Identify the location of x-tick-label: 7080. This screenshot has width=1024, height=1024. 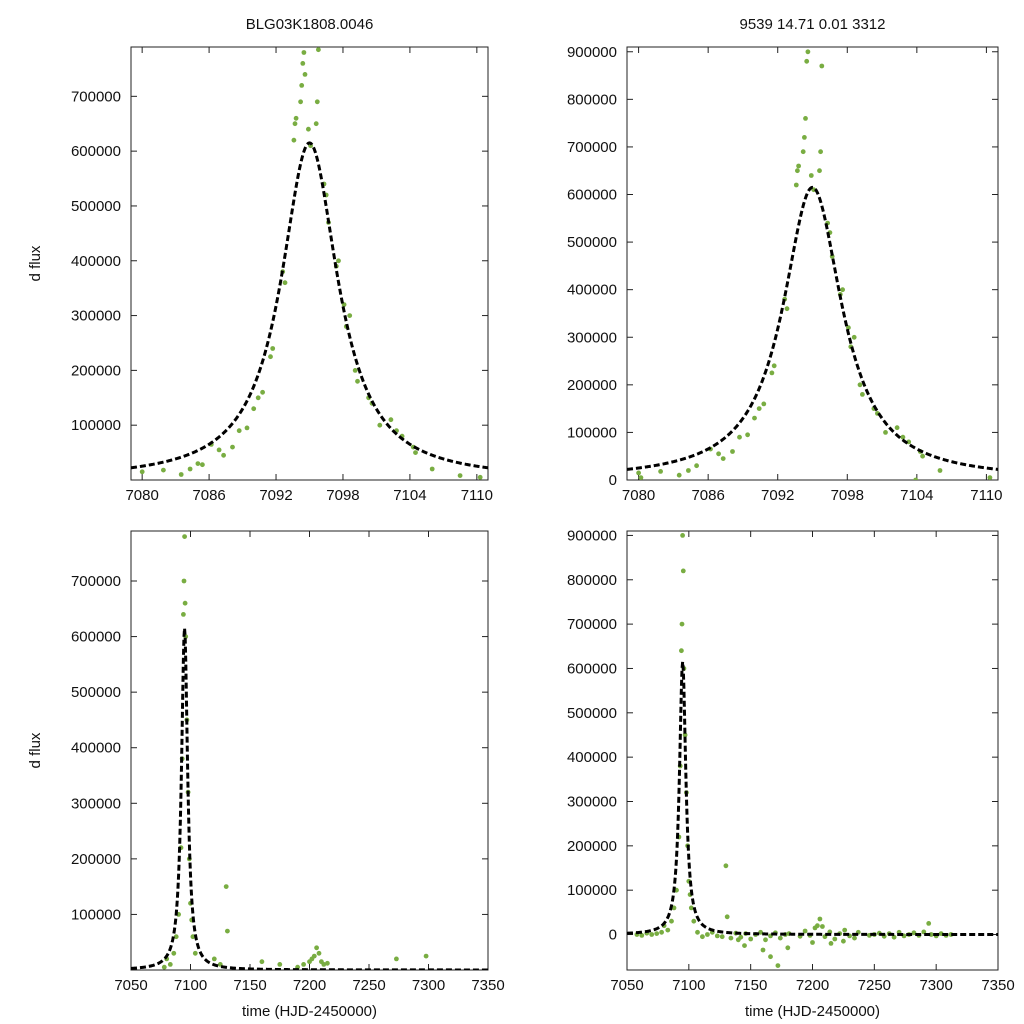
(638, 495).